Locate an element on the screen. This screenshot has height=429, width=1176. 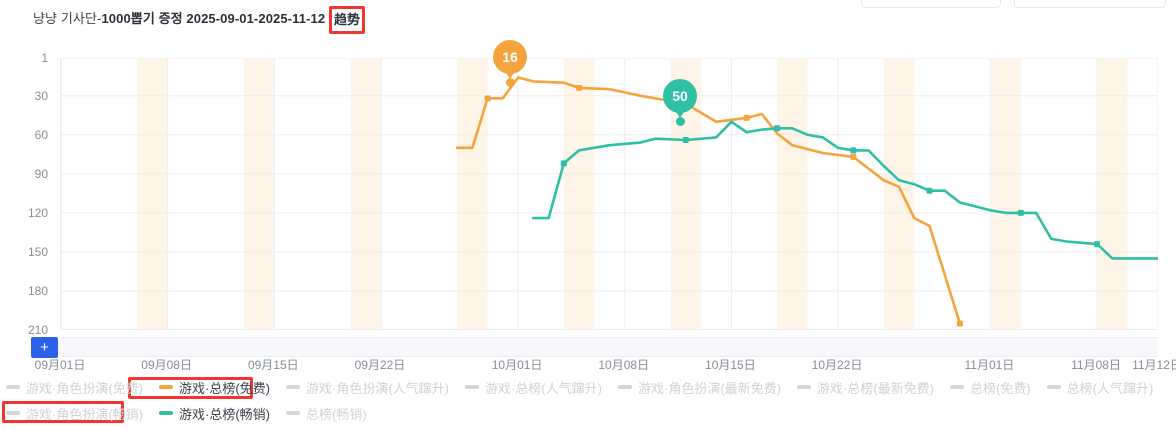
teal-peak-marker: 50 is located at coordinates (680, 102).